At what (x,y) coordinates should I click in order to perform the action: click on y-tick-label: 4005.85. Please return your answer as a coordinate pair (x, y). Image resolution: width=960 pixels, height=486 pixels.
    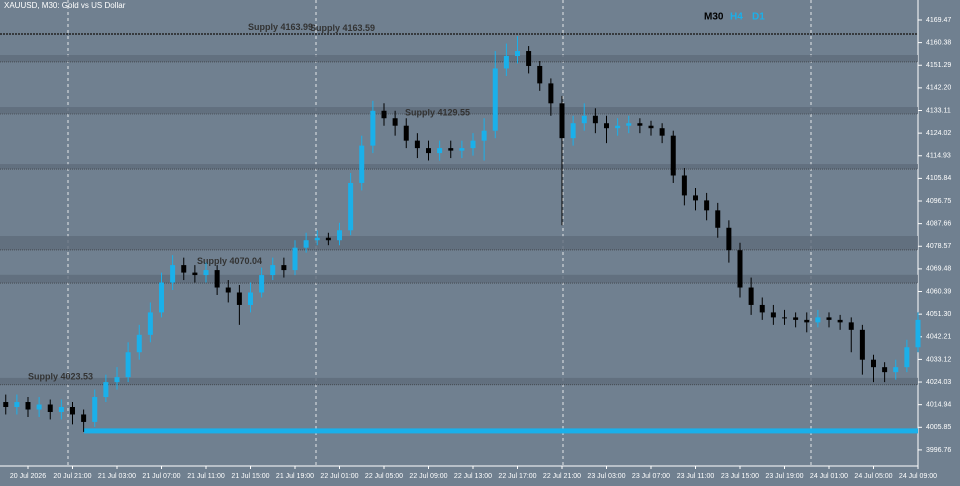
    Looking at the image, I should click on (938, 427).